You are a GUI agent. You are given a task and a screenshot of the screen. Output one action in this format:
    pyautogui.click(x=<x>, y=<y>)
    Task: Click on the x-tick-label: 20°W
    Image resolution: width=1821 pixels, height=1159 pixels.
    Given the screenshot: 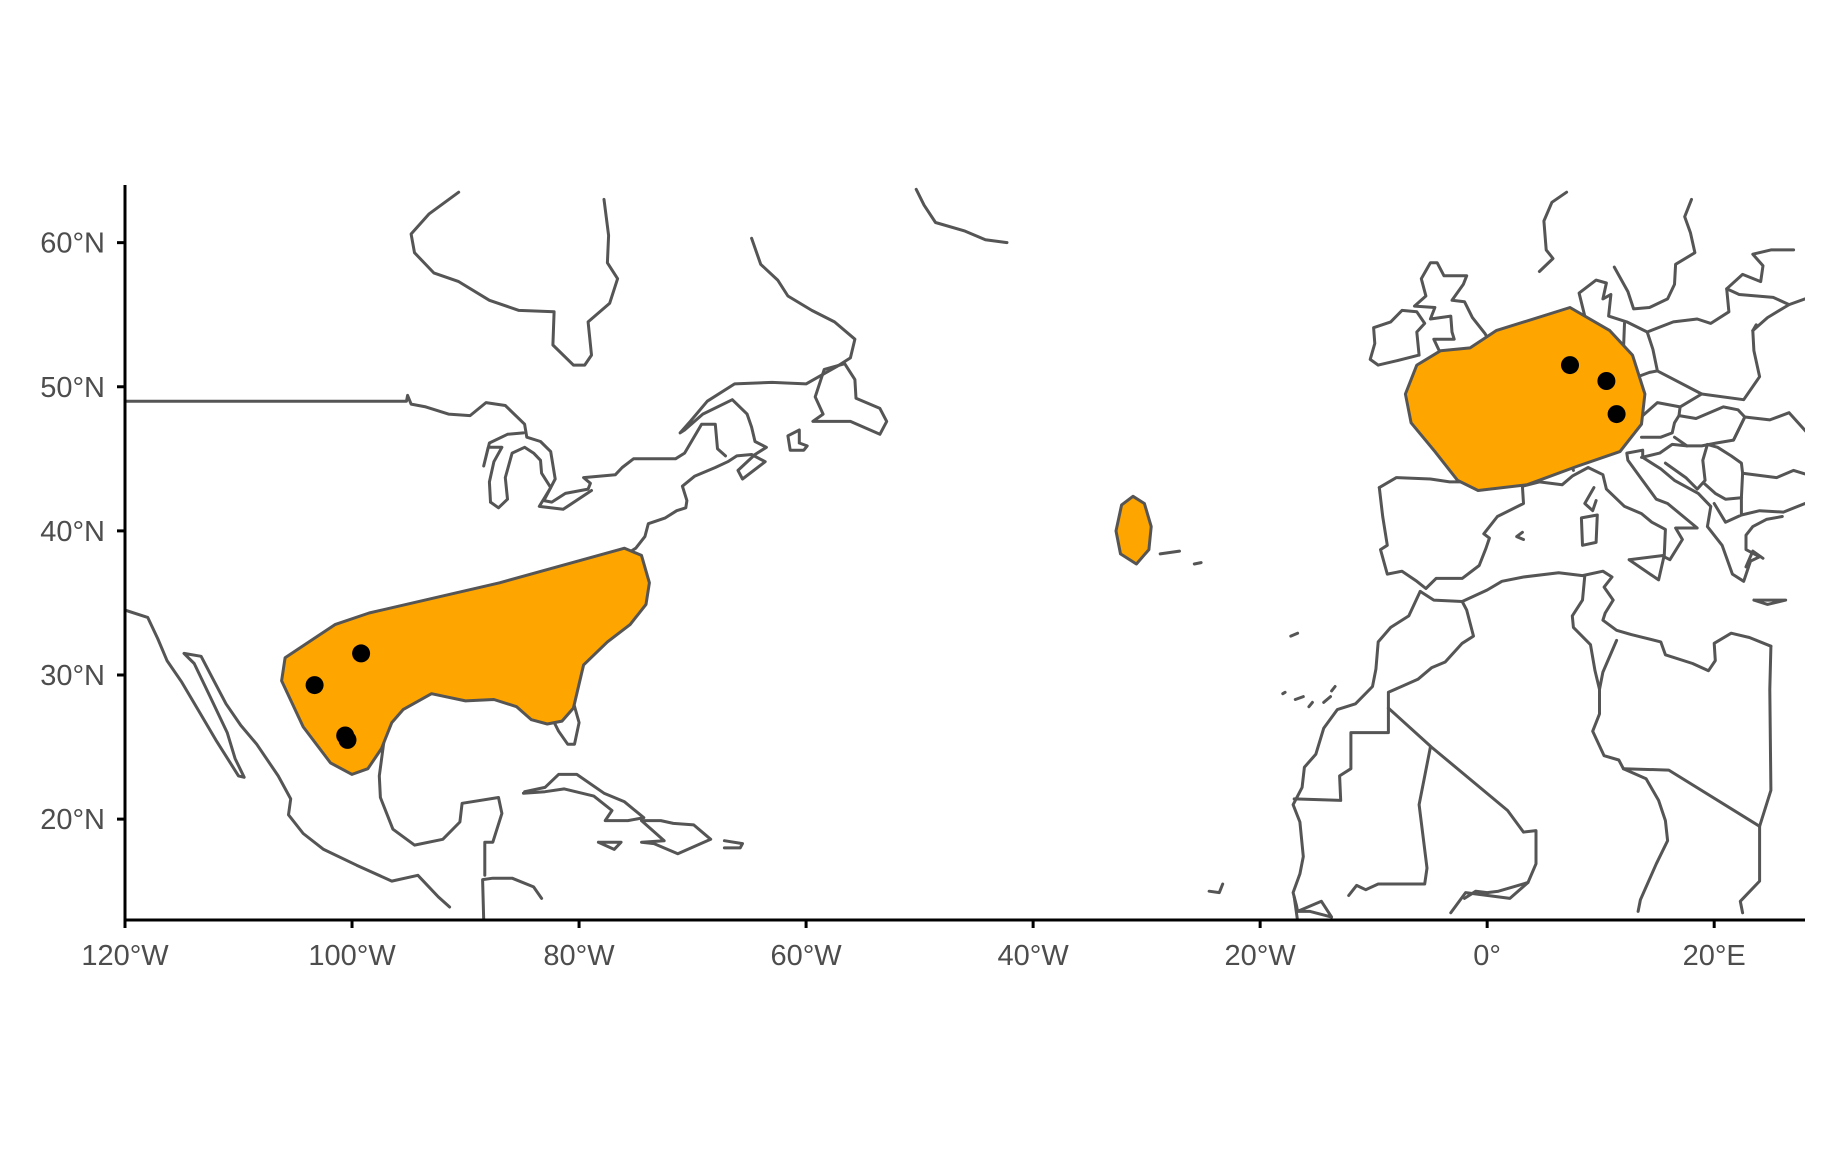 What is the action you would take?
    pyautogui.click(x=1261, y=956)
    